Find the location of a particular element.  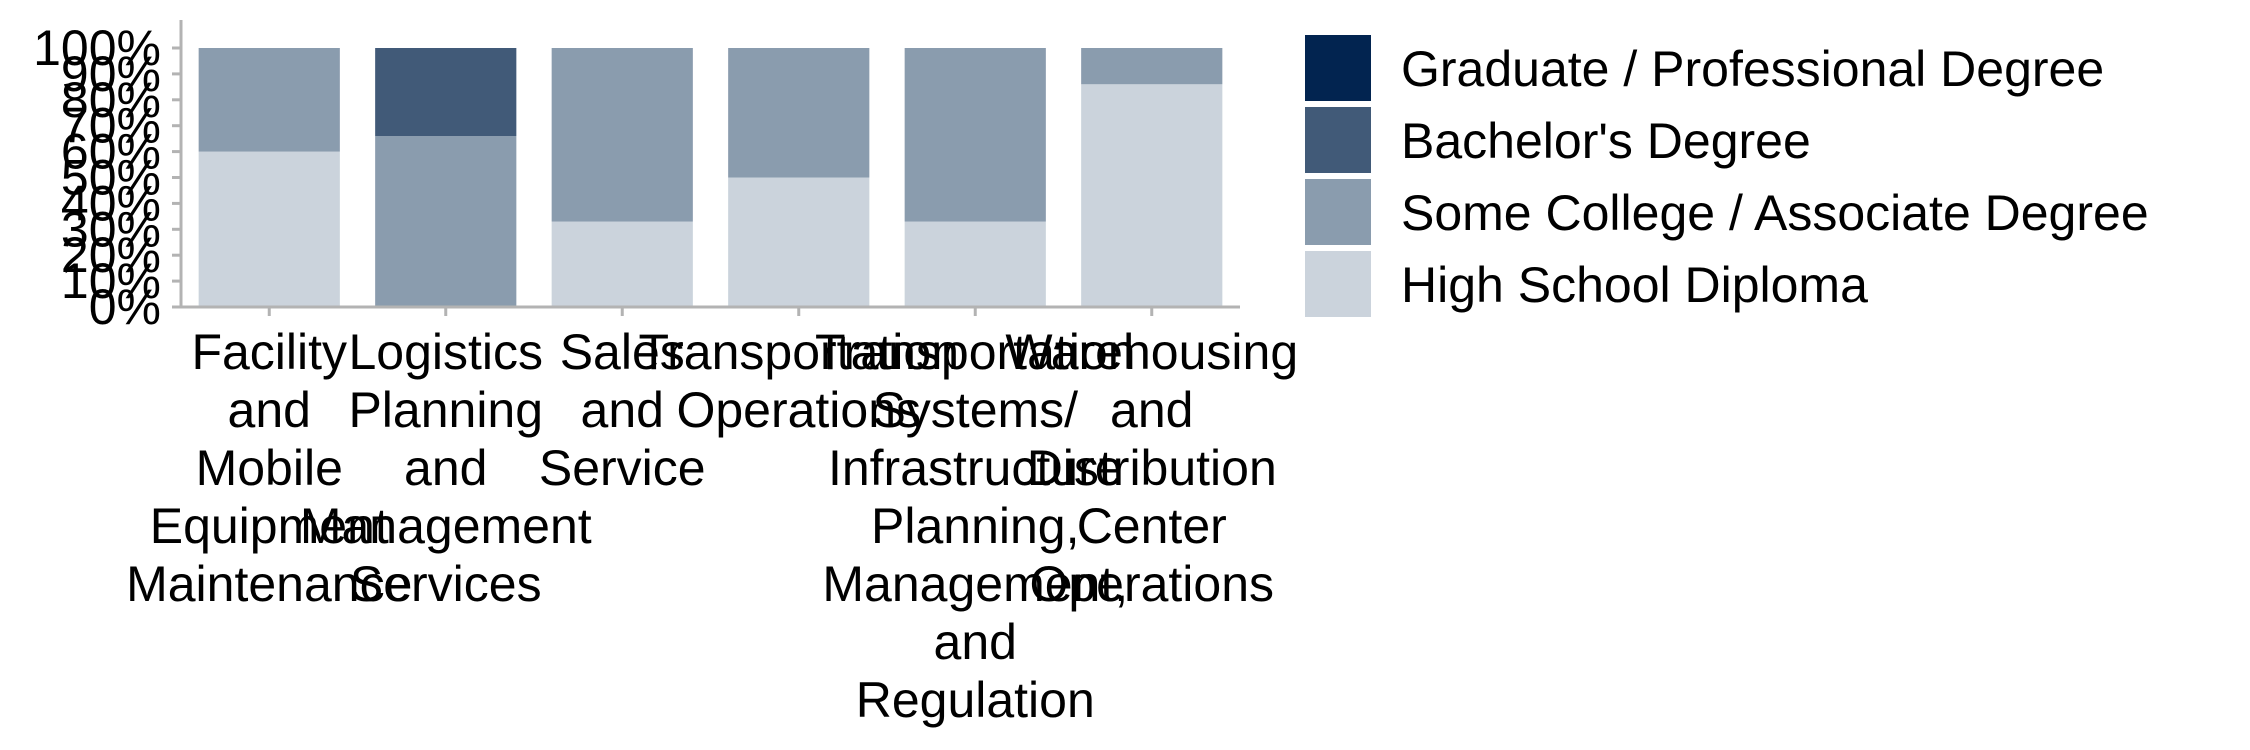

legend-label: High School Diploma is located at coordinates (1634, 285).